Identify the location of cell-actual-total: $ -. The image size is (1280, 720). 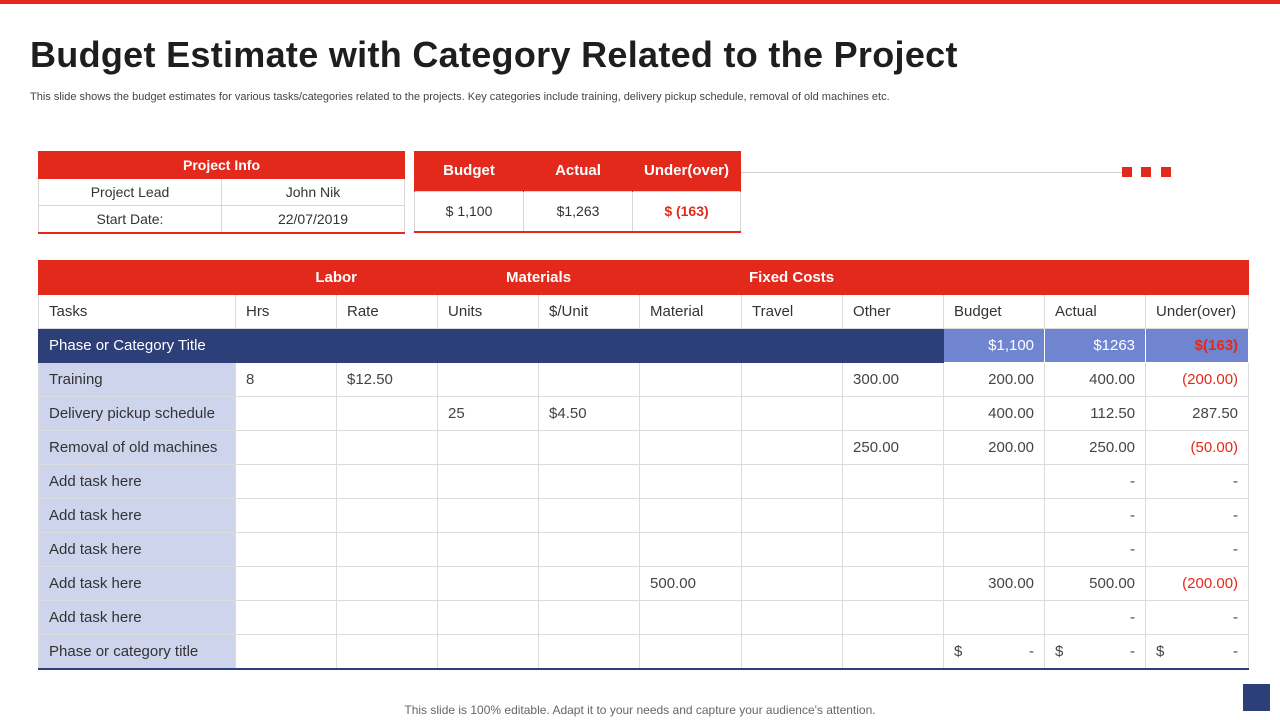
(1095, 652).